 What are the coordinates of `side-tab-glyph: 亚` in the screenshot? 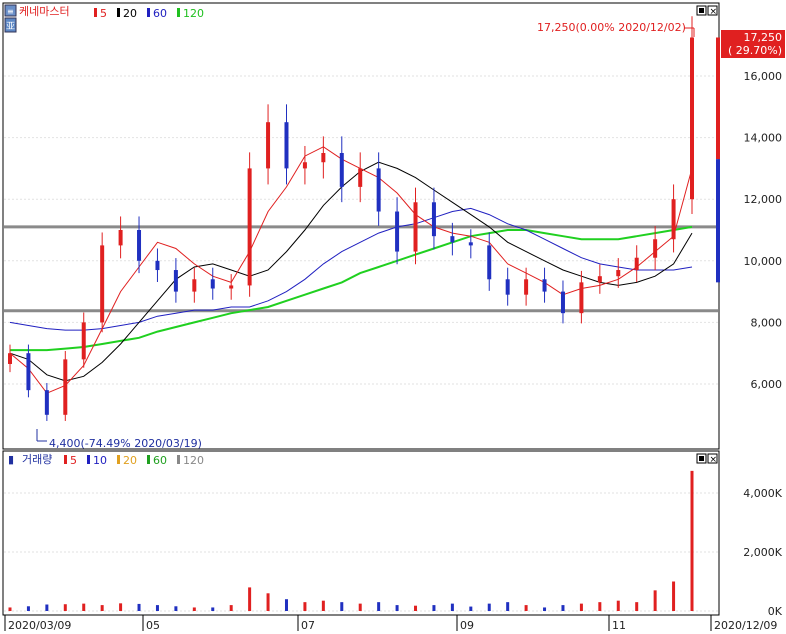 It's located at (10, 26).